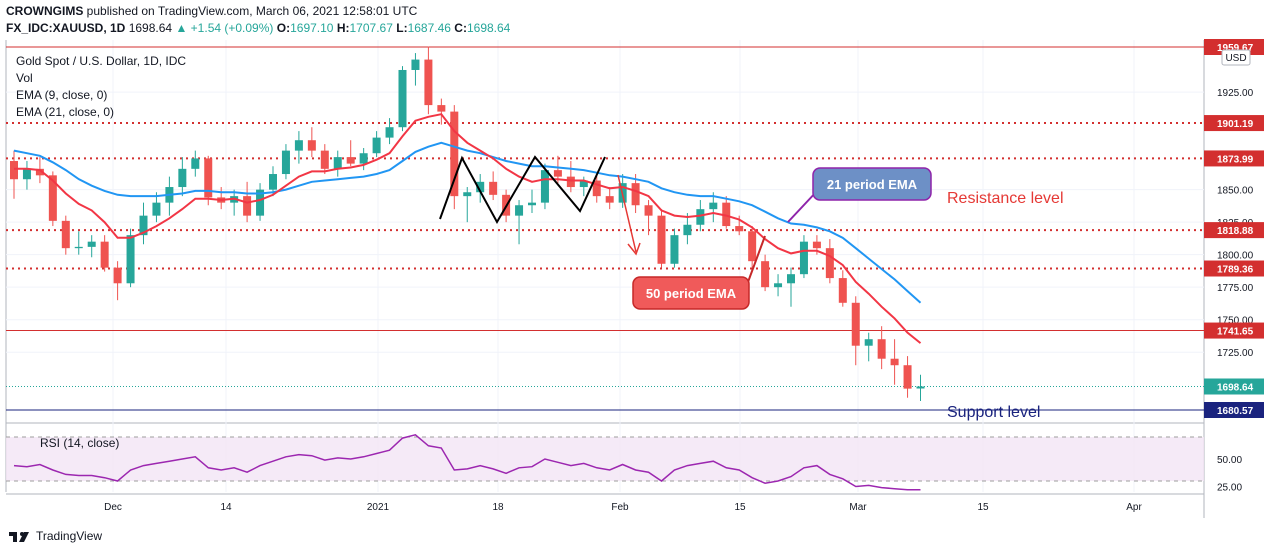 Image resolution: width=1274 pixels, height=556 pixels. I want to click on y-tick-label: 1750.00, so click(1235, 321).